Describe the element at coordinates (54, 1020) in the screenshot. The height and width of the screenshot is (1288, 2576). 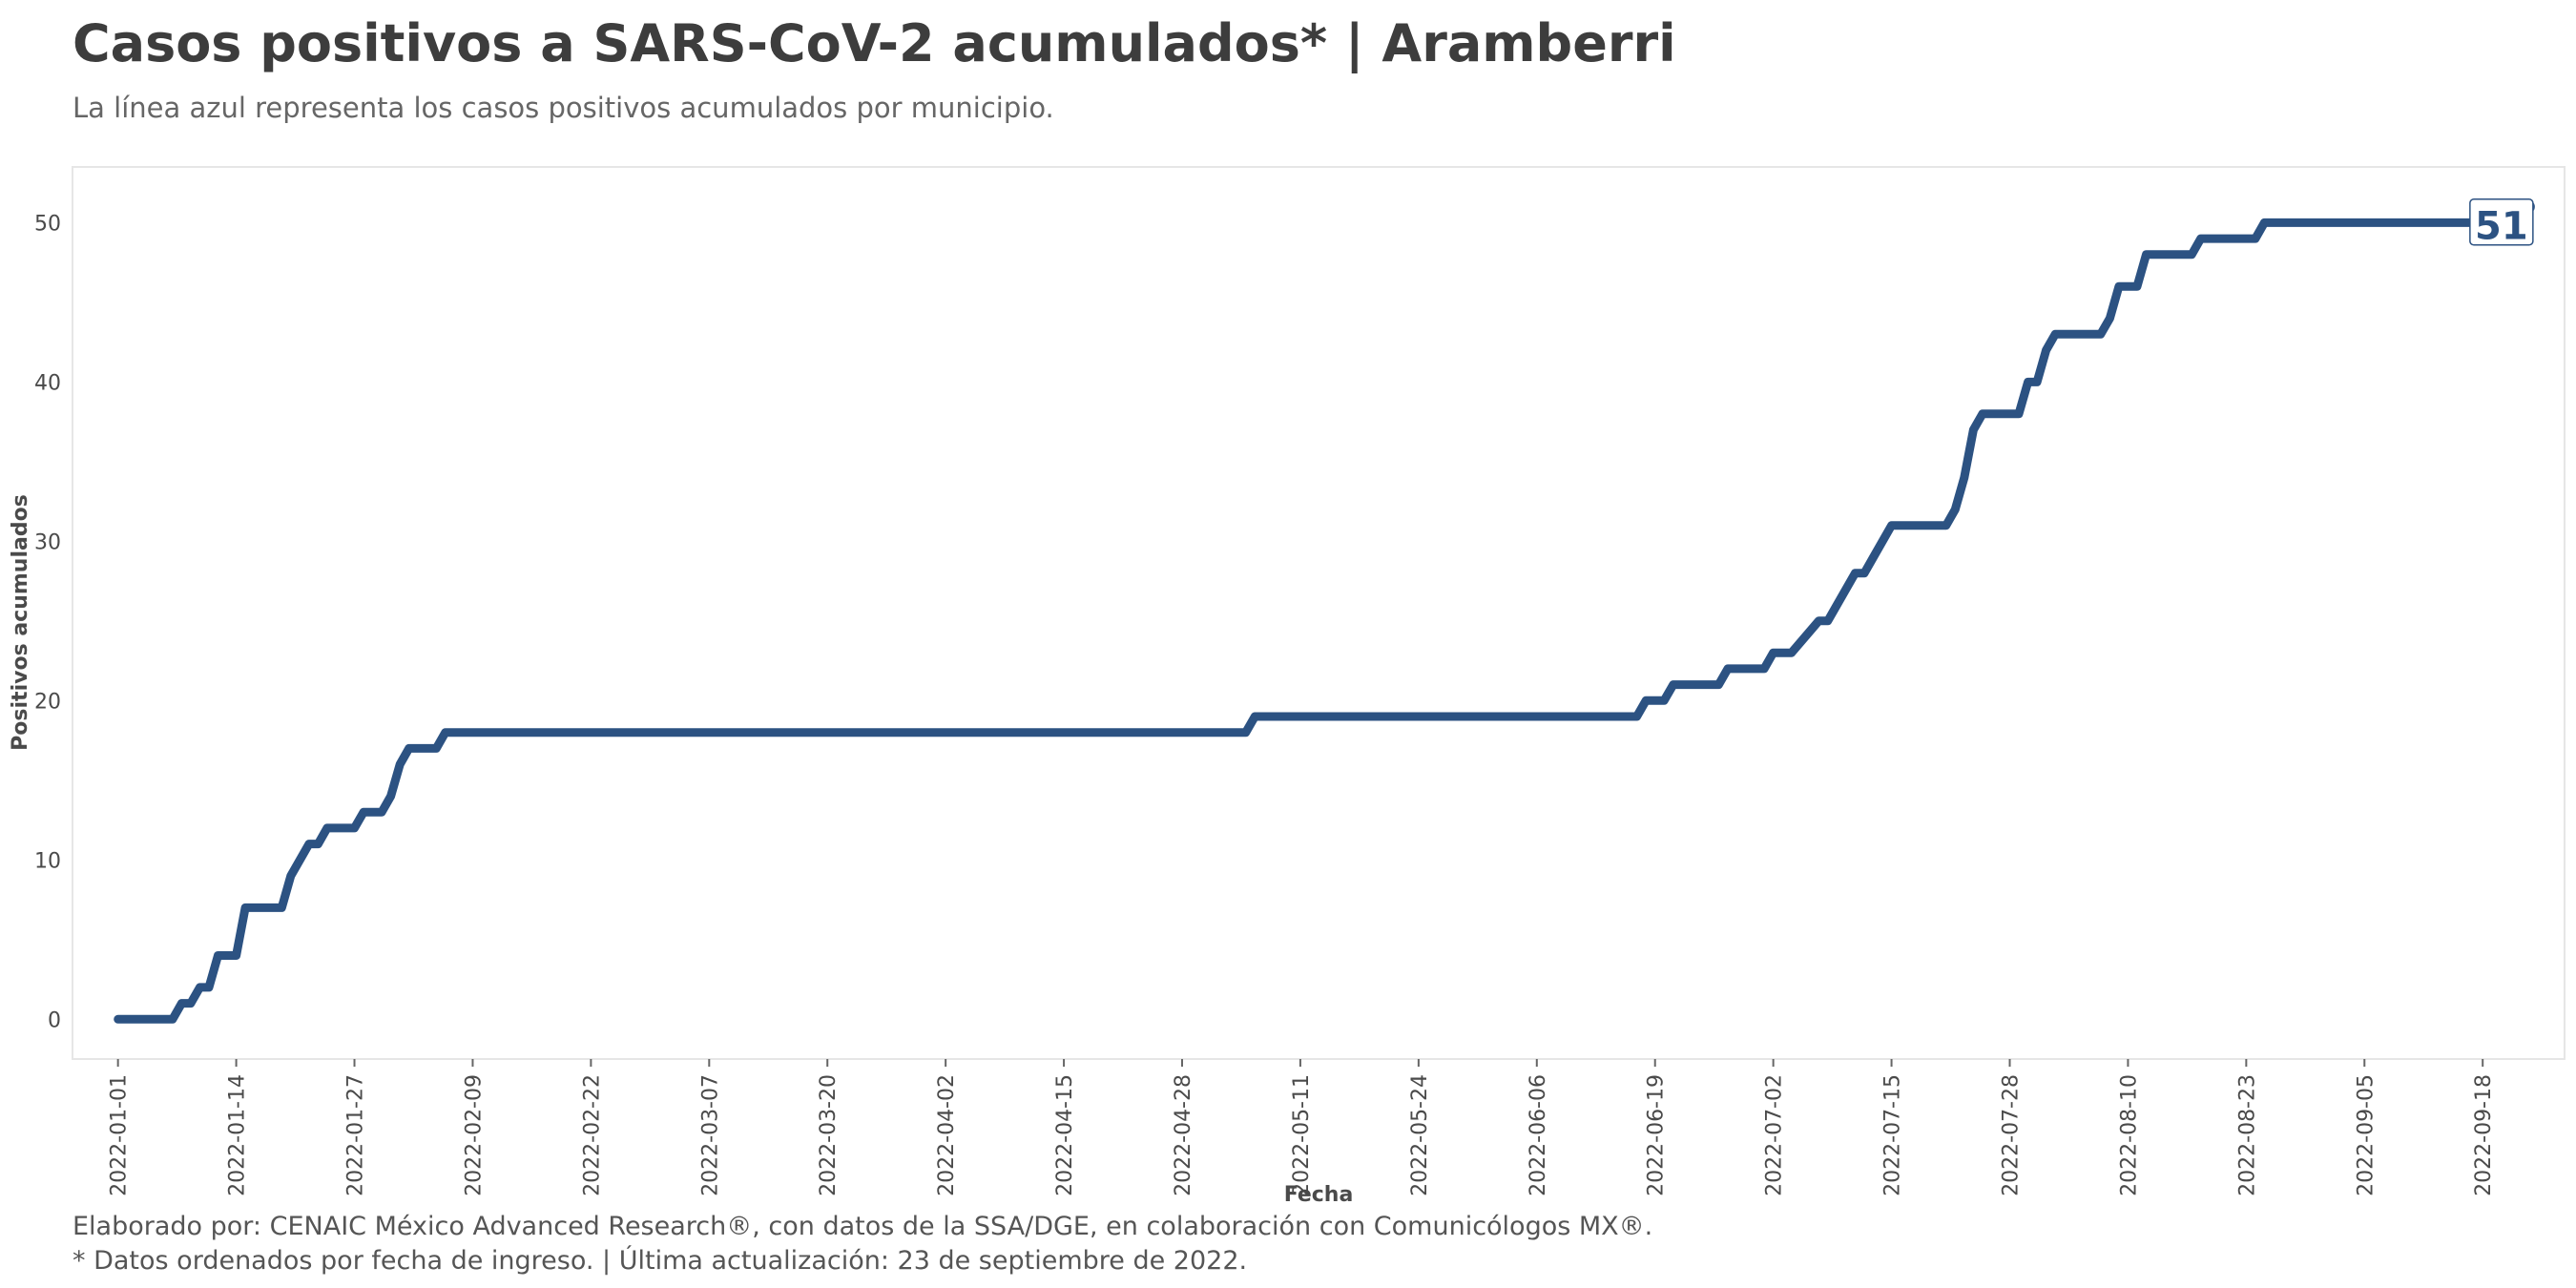
I see `y-tick-label: 0` at that location.